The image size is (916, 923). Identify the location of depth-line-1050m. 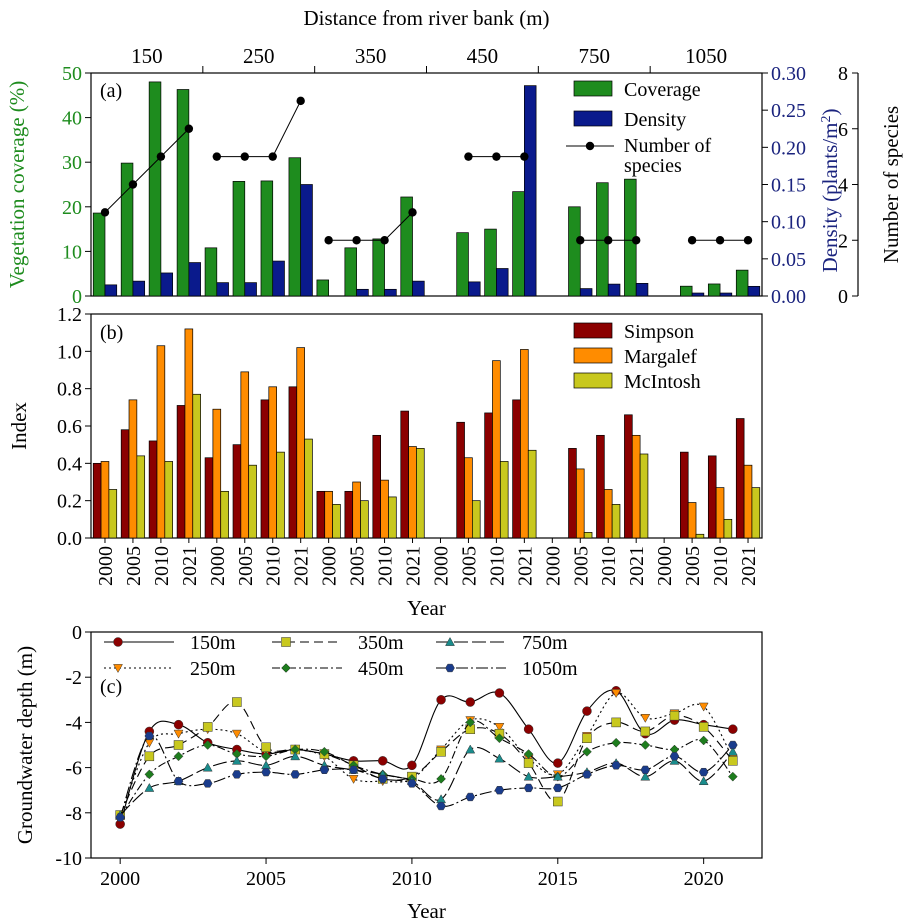
(426, 776).